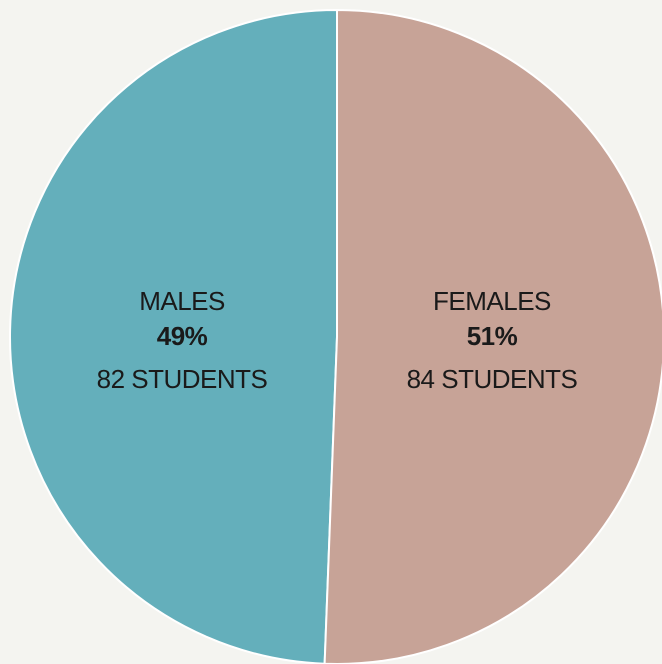 The width and height of the screenshot is (662, 664). What do you see at coordinates (492, 301) in the screenshot?
I see `slice-name-label: FEMALES` at bounding box center [492, 301].